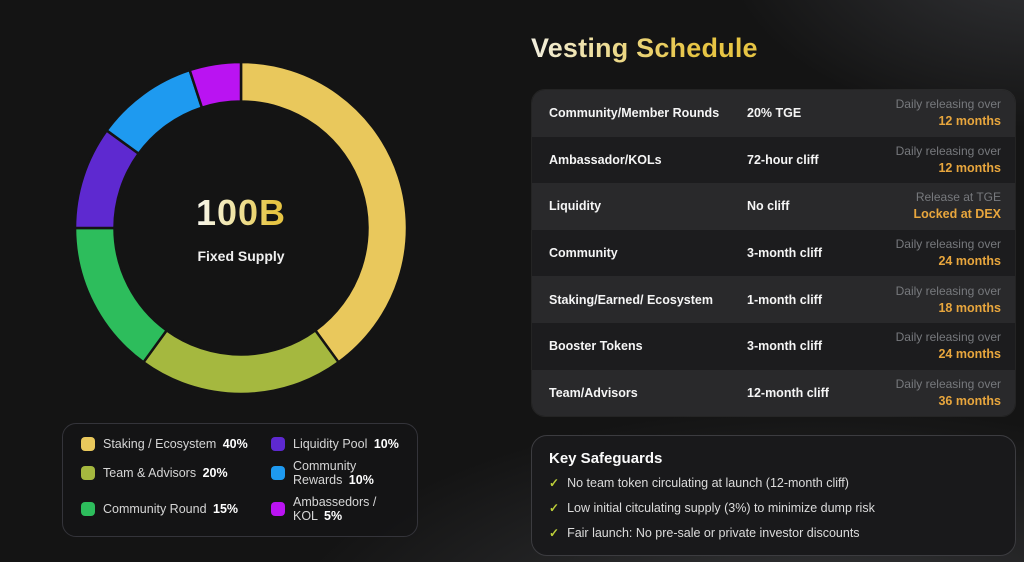 The height and width of the screenshot is (562, 1024). What do you see at coordinates (596, 346) in the screenshot?
I see `vesting-round-name: Booster Tokens` at bounding box center [596, 346].